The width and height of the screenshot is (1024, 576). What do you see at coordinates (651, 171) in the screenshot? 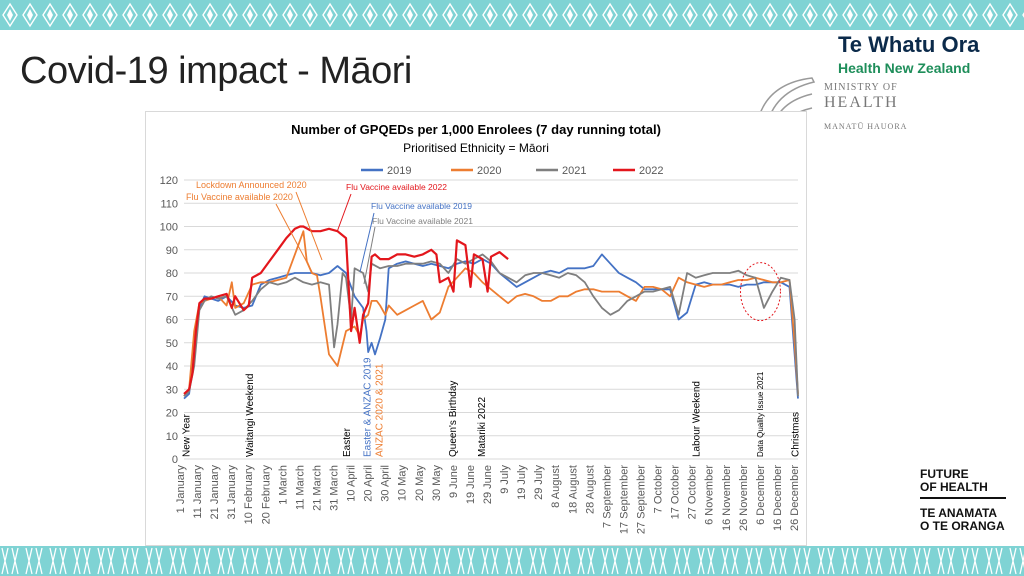
I see `legend-label-2022: 2022` at bounding box center [651, 171].